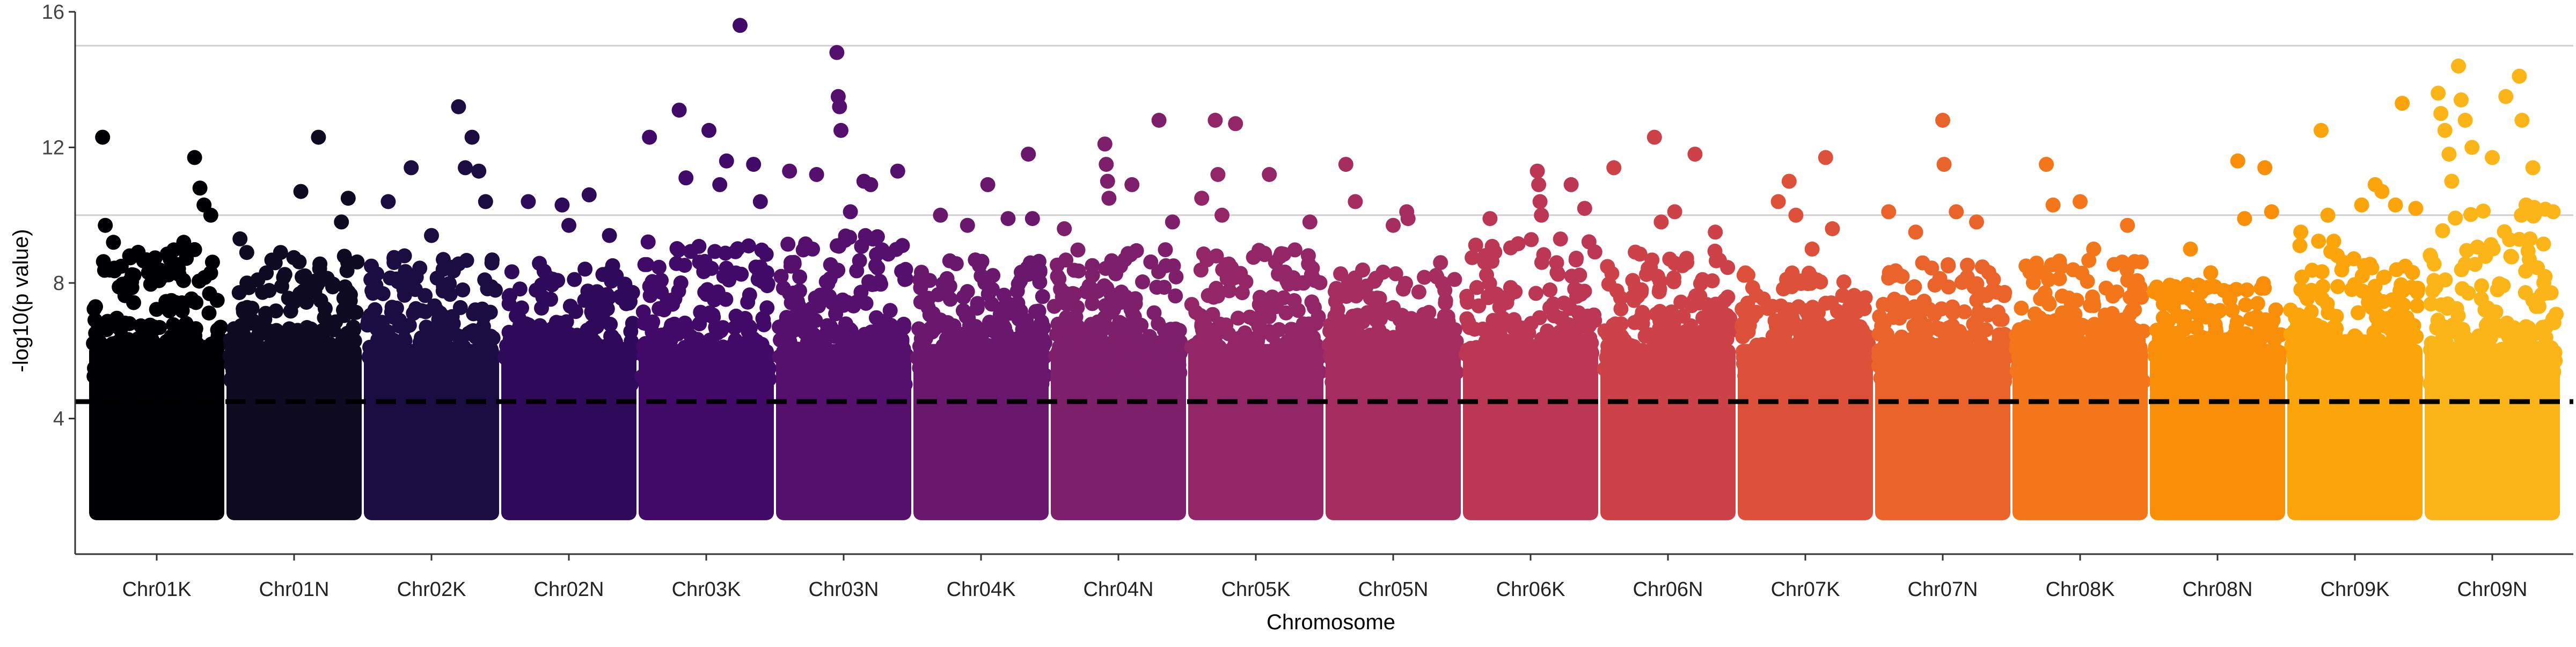 This screenshot has height=647, width=2576. I want to click on x-tick-label: Chr08N, so click(2218, 589).